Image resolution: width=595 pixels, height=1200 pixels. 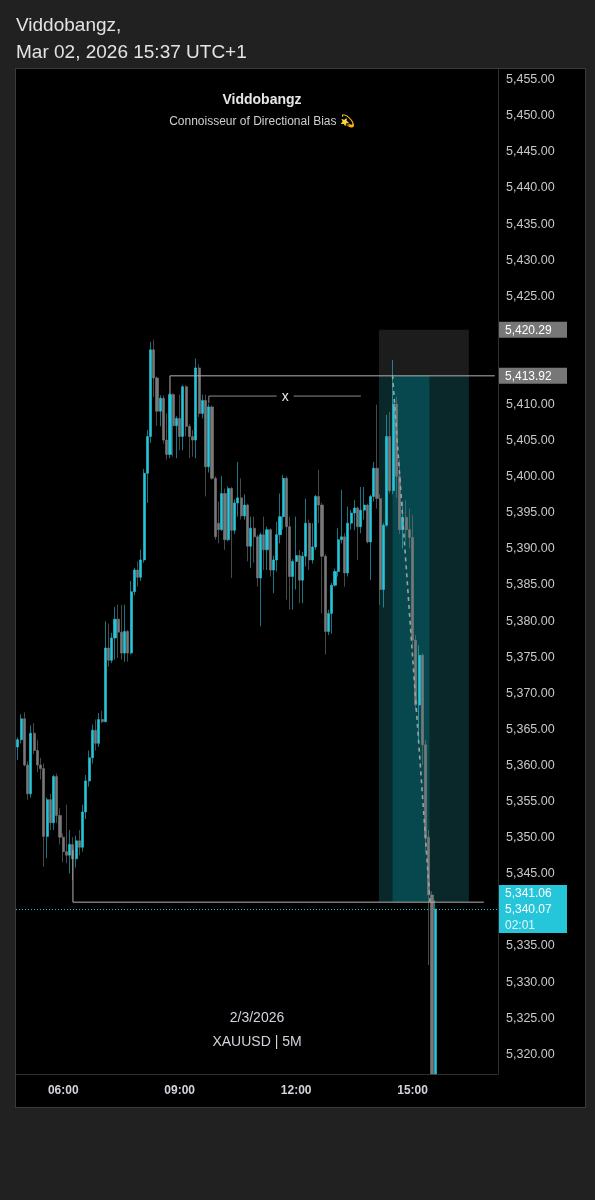 I want to click on annotation: 2/3/2026, so click(x=257, y=1017).